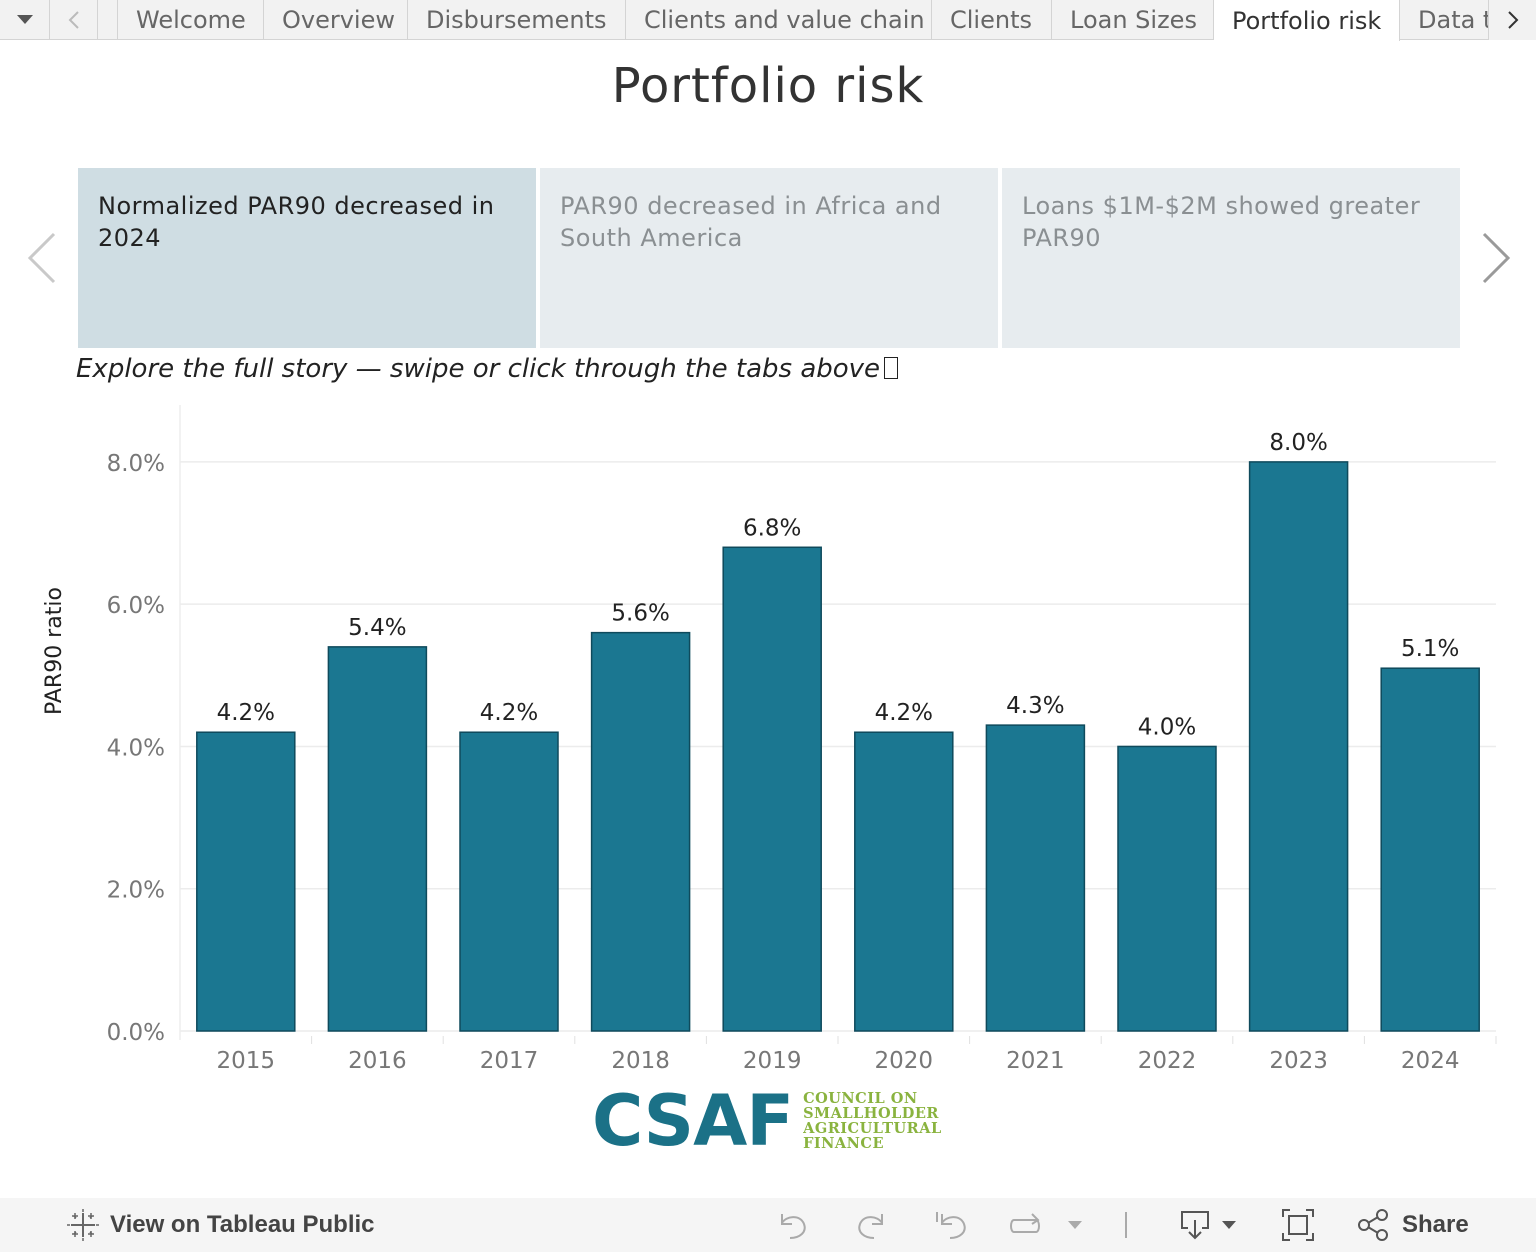 This screenshot has width=1536, height=1252. Describe the element at coordinates (1298, 746) in the screenshot. I see `bar-2023` at that location.